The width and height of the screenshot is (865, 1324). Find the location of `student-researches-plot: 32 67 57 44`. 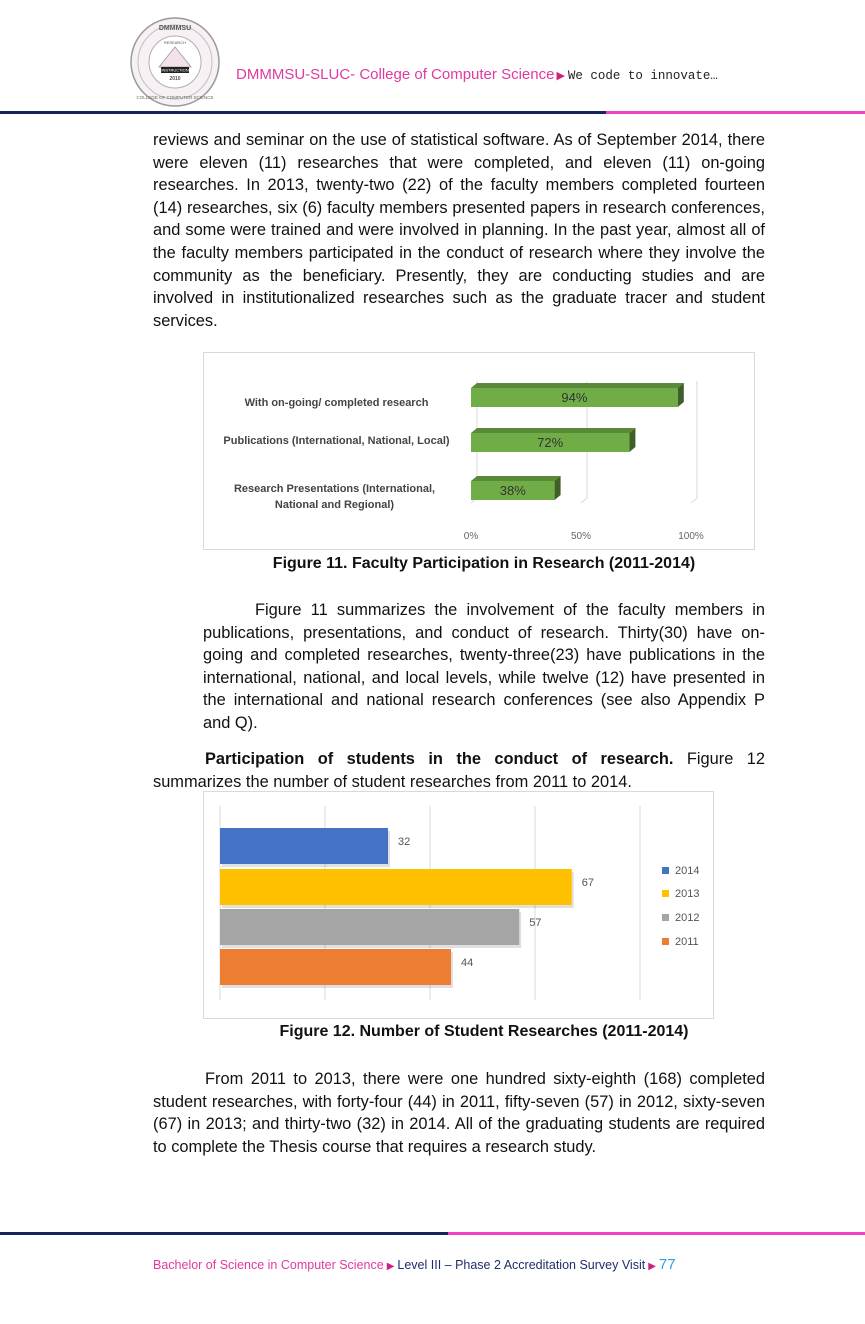

student-researches-plot: 32 67 57 44 is located at coordinates (430, 903).